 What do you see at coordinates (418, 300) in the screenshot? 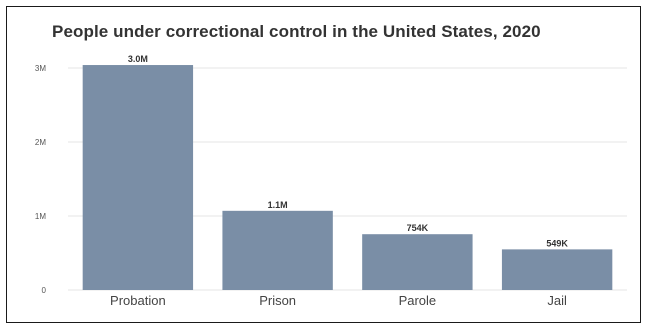
I see `x-tick-label: Parole` at bounding box center [418, 300].